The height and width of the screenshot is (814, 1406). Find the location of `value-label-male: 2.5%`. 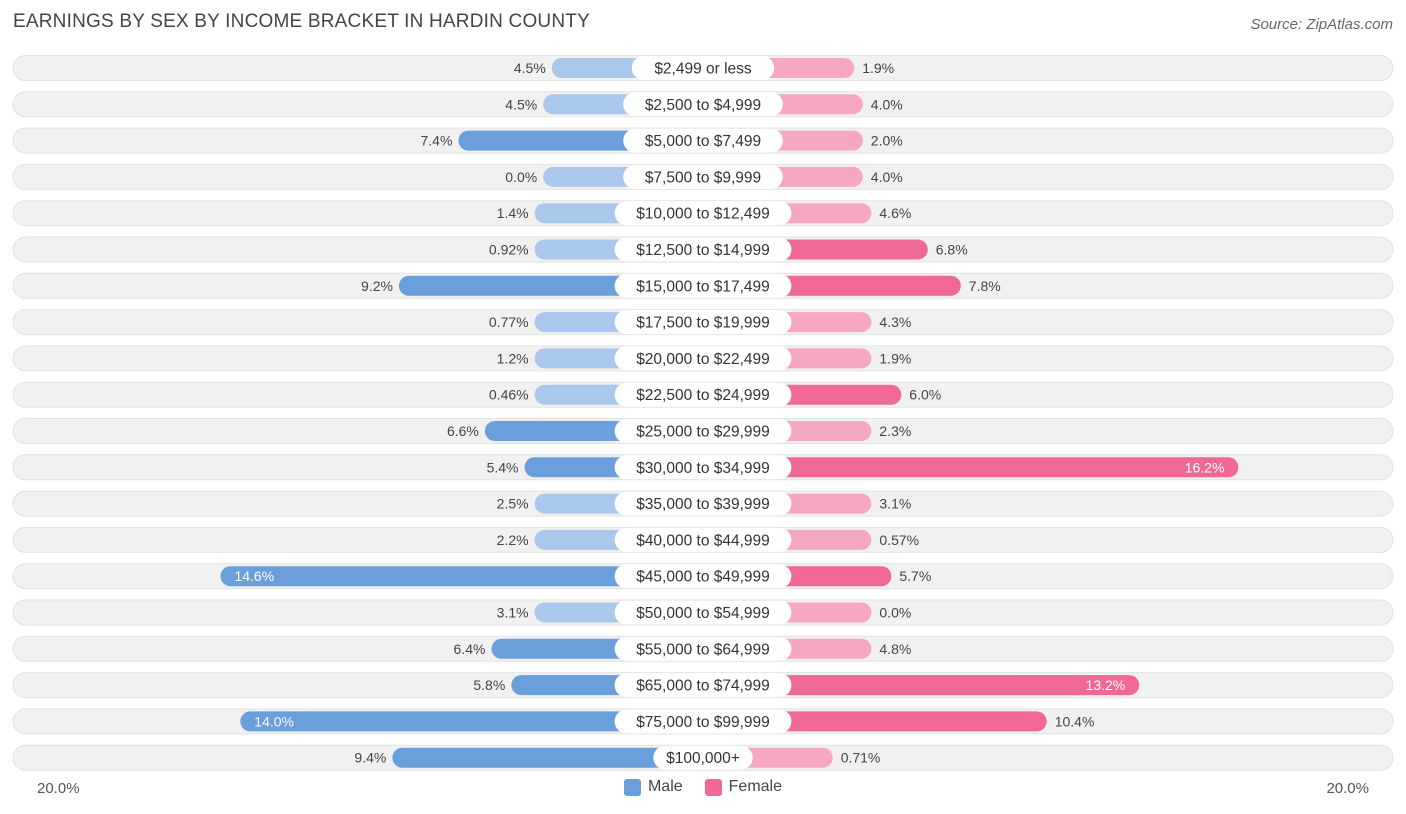

value-label-male: 2.5% is located at coordinates (513, 504).